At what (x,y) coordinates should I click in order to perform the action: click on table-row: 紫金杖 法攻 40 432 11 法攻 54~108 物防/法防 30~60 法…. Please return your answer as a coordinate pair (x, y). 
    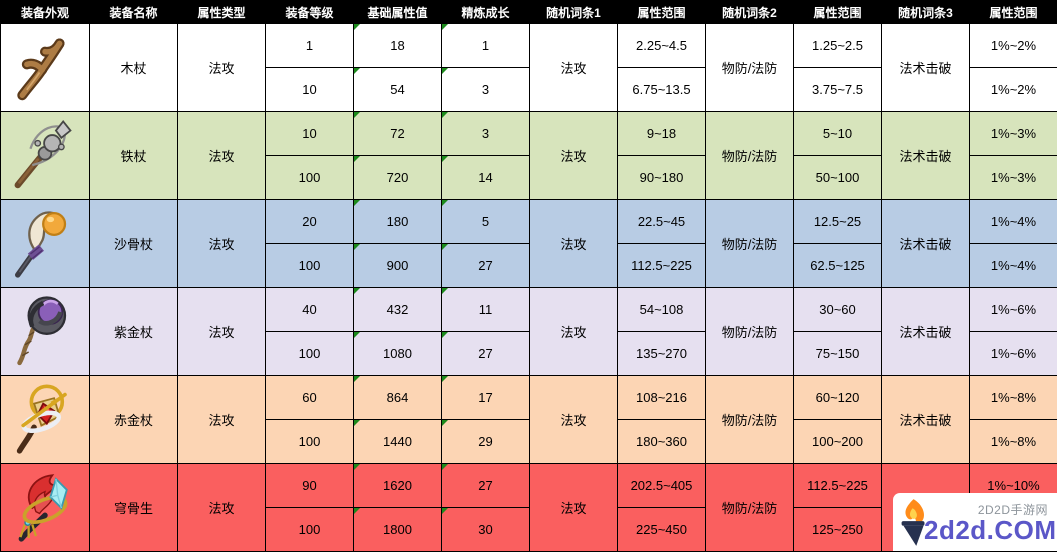
    Looking at the image, I should click on (529, 310).